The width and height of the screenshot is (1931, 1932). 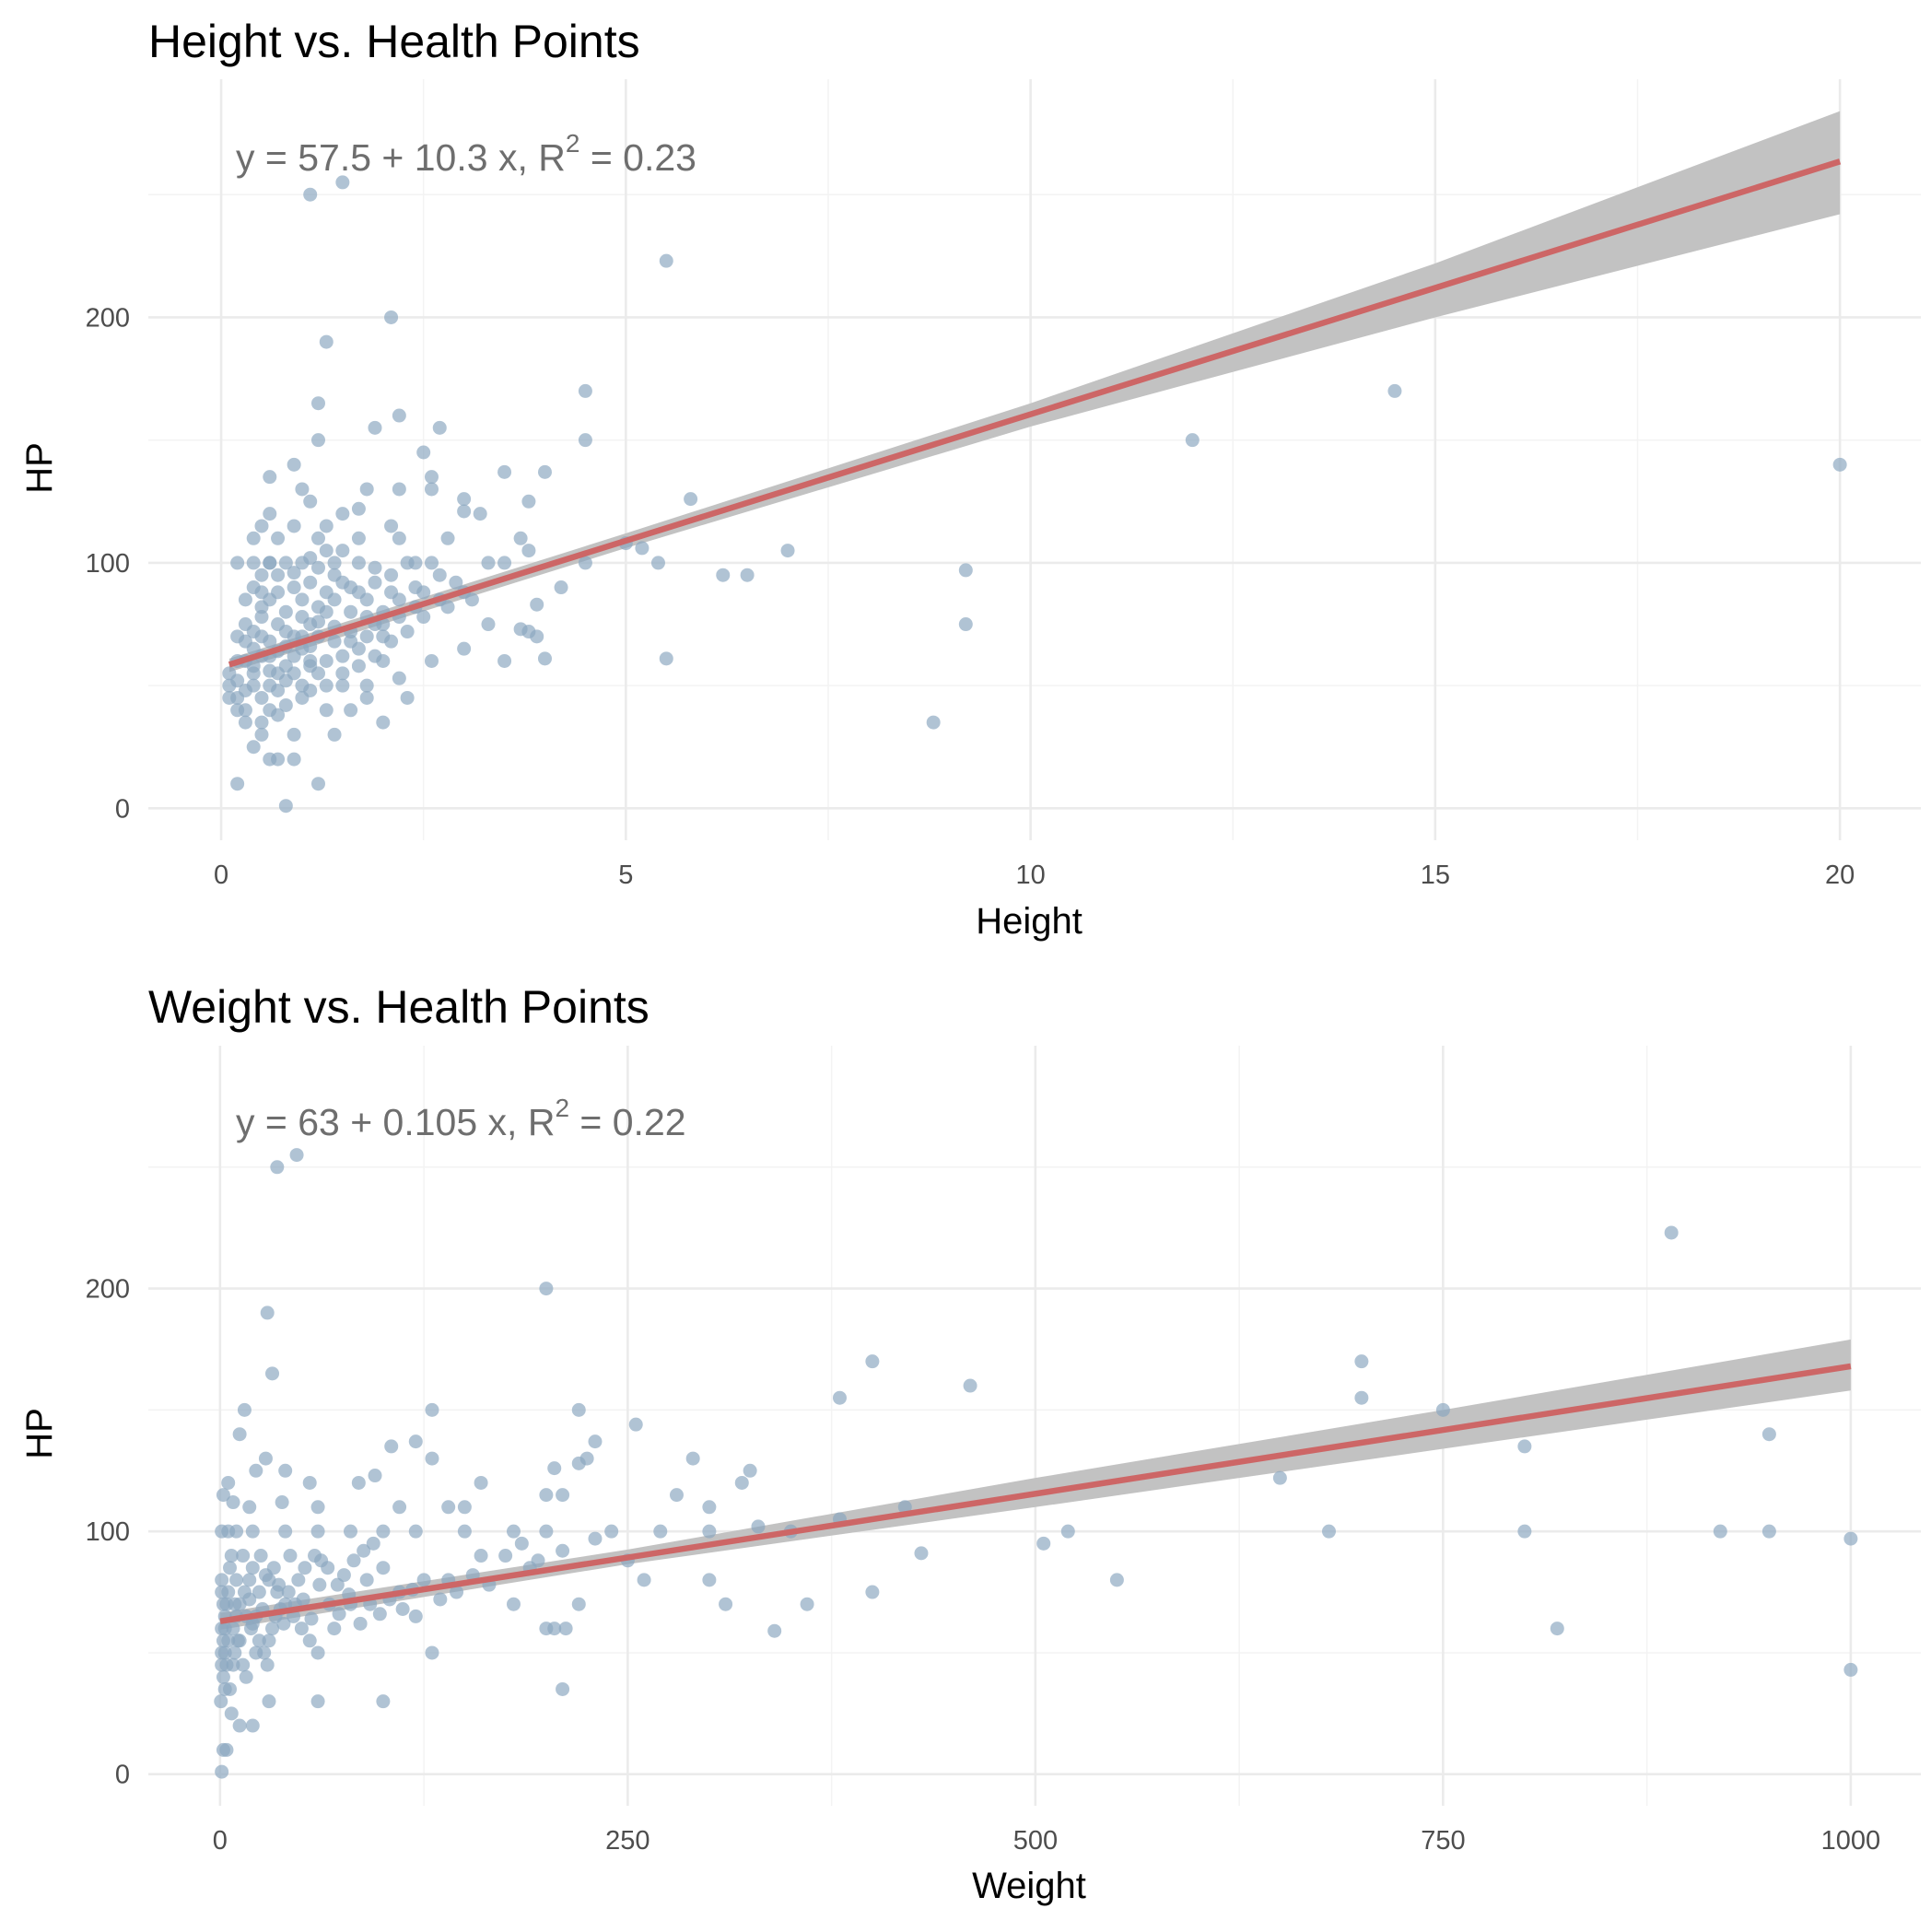 I want to click on y-tick-label: 200, so click(x=108, y=318).